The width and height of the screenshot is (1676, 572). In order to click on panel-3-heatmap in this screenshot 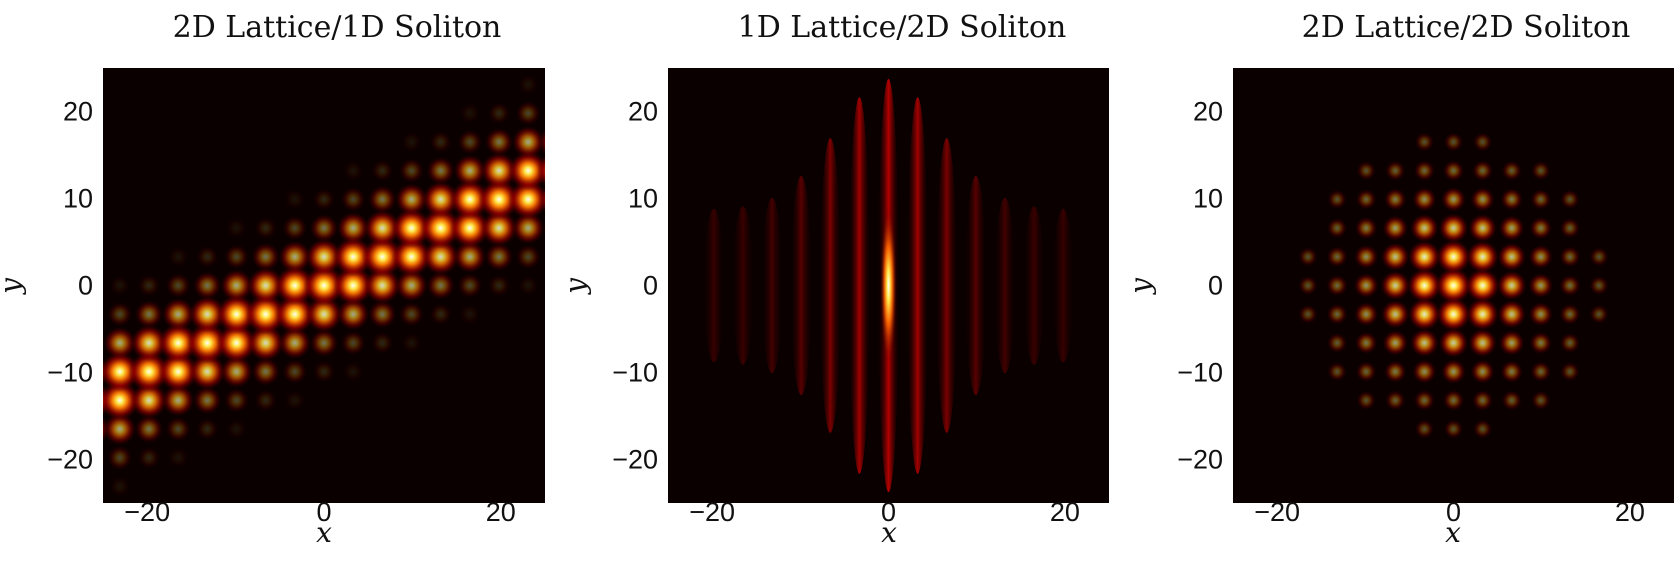, I will do `click(1453, 285)`.